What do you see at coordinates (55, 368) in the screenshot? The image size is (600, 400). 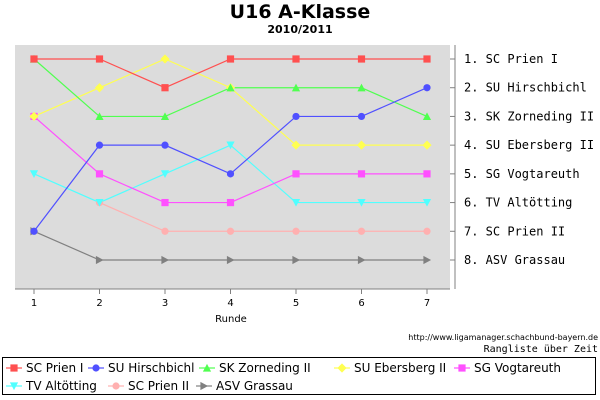 I see `legend-label: SC Prien I` at bounding box center [55, 368].